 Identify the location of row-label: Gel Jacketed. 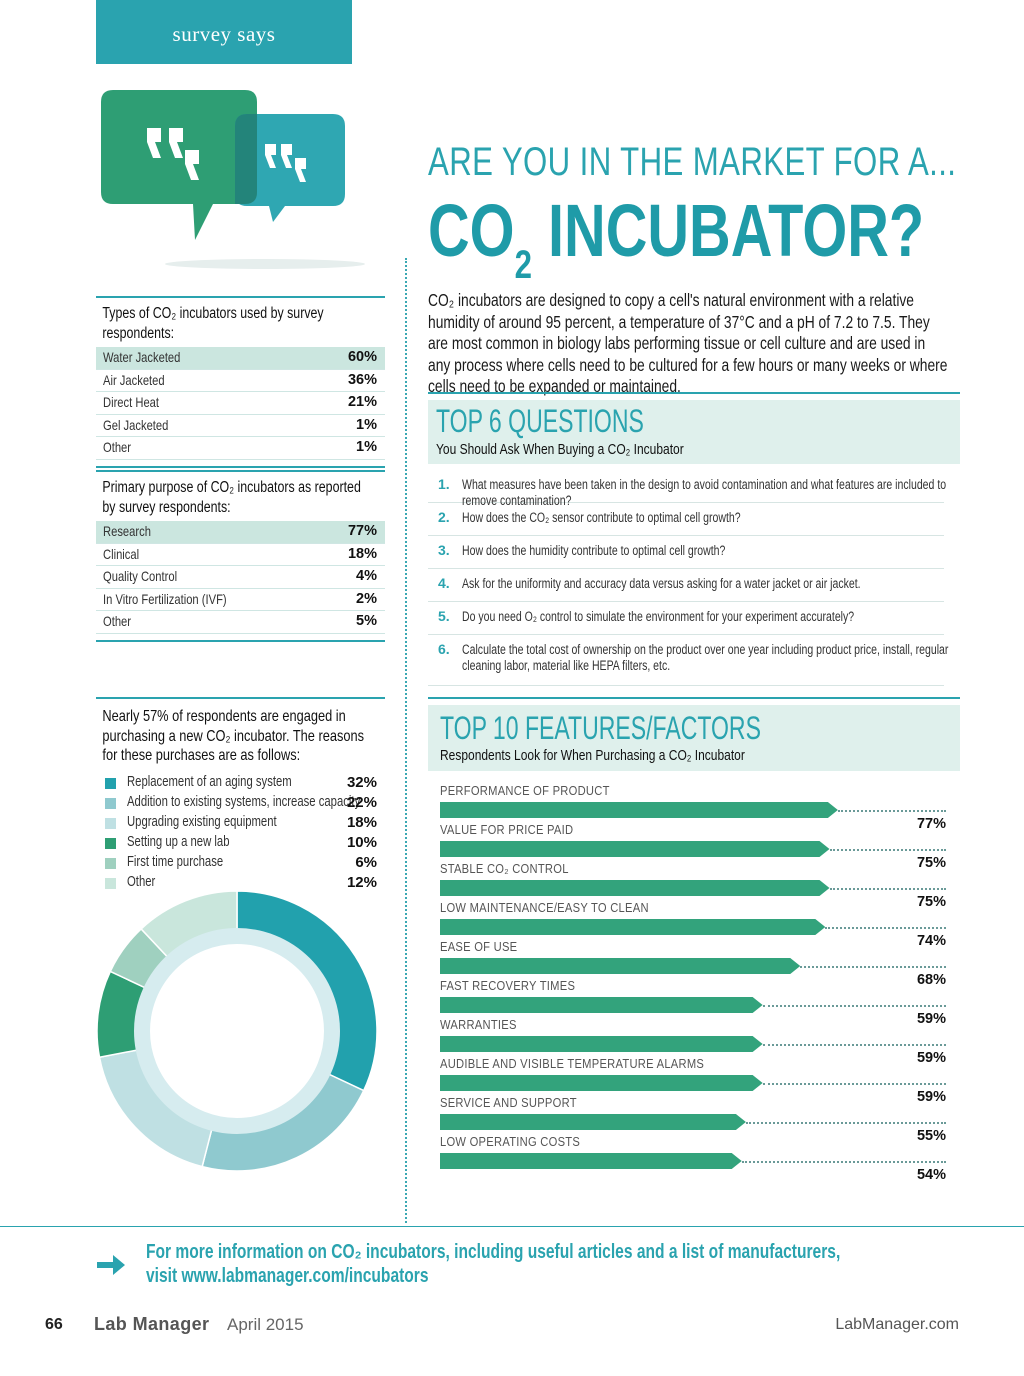
(136, 424).